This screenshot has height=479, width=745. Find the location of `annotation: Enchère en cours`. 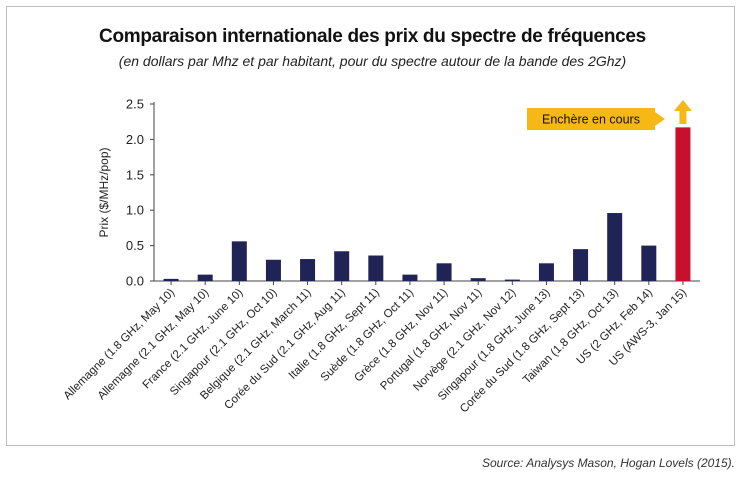

annotation: Enchère en cours is located at coordinates (609, 115).